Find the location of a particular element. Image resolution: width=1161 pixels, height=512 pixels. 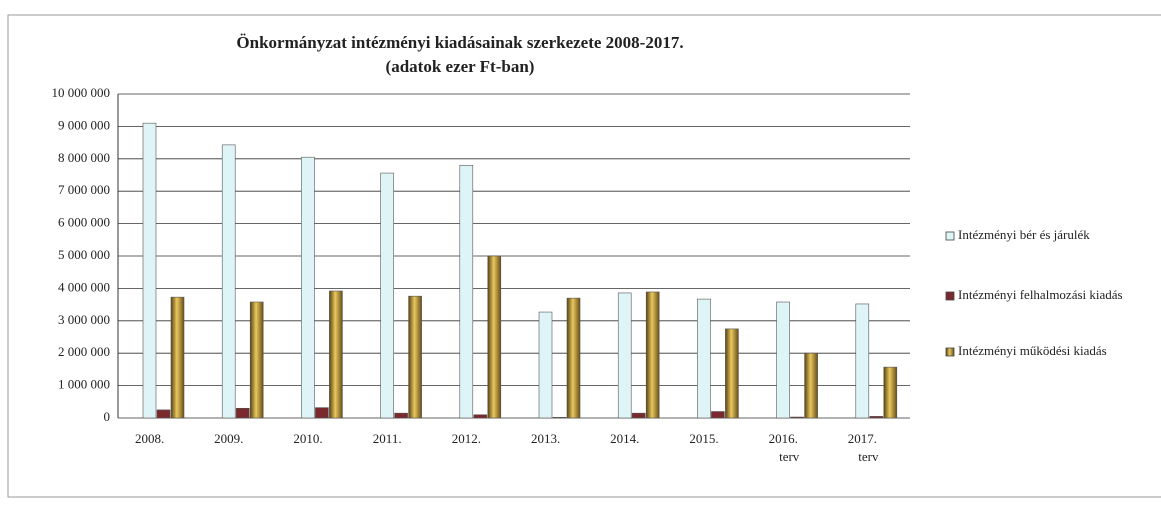

y-tick-label: 1 000 000 is located at coordinates (84, 384).